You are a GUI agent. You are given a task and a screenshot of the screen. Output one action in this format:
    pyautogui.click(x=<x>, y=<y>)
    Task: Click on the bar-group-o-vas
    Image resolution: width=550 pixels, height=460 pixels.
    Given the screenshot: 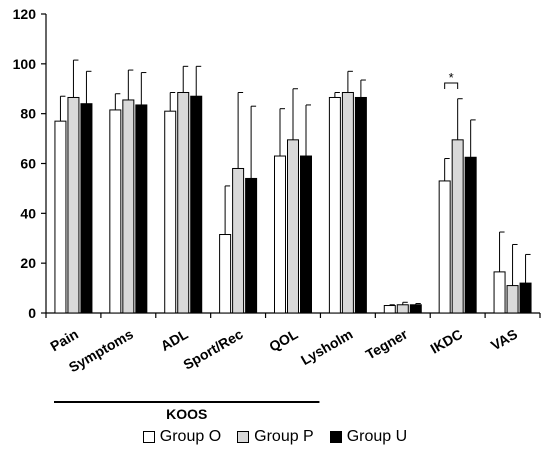 What is the action you would take?
    pyautogui.click(x=499, y=292)
    